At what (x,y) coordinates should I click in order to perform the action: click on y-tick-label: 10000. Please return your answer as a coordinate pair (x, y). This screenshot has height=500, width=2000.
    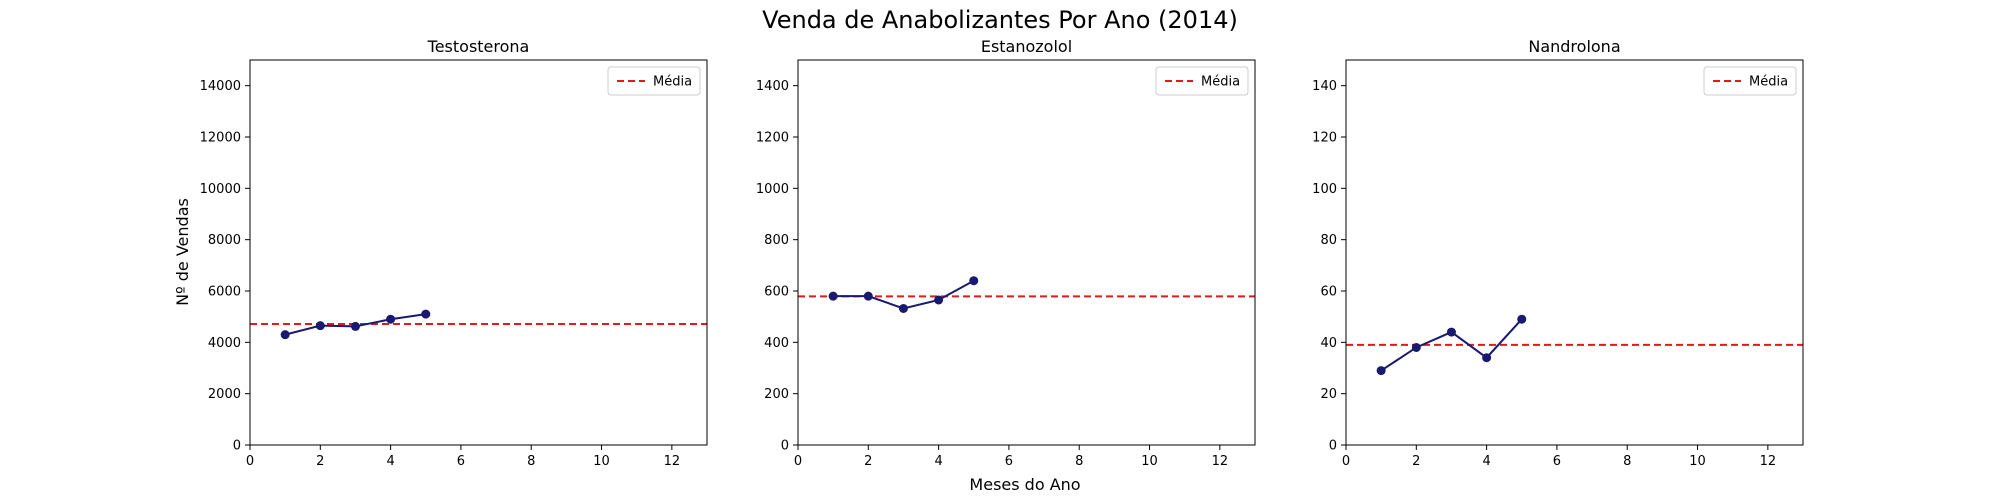
    Looking at the image, I should click on (220, 189).